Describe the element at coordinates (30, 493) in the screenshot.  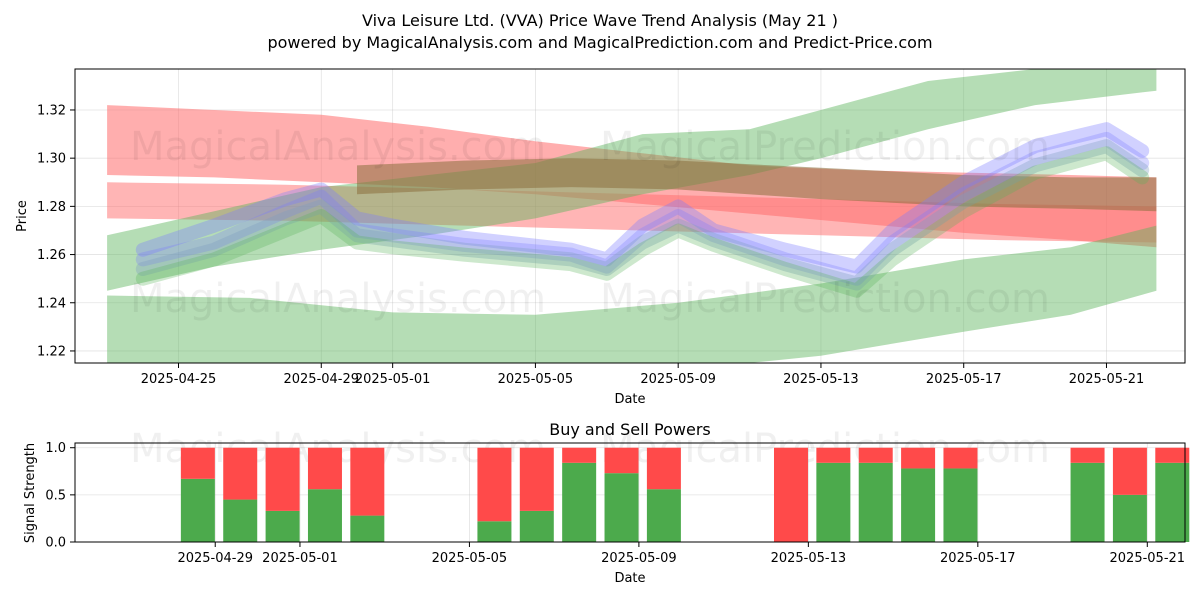
I see `power-y-label: Signal Strength` at that location.